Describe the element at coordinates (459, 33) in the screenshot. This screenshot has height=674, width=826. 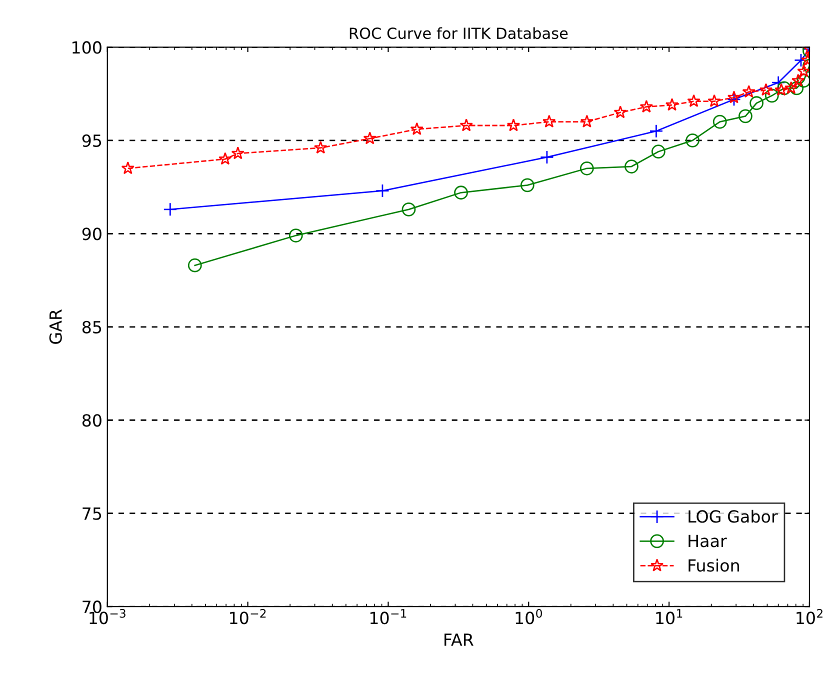
I see `chart-title: ROC Curve for IITK Database` at that location.